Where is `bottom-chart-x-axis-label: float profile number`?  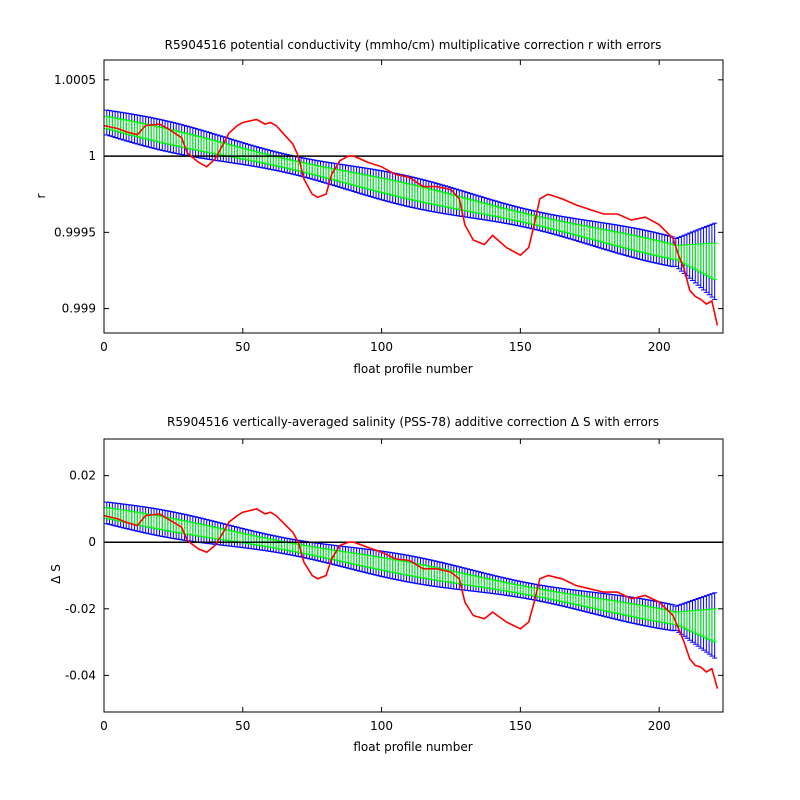 bottom-chart-x-axis-label: float profile number is located at coordinates (412, 747).